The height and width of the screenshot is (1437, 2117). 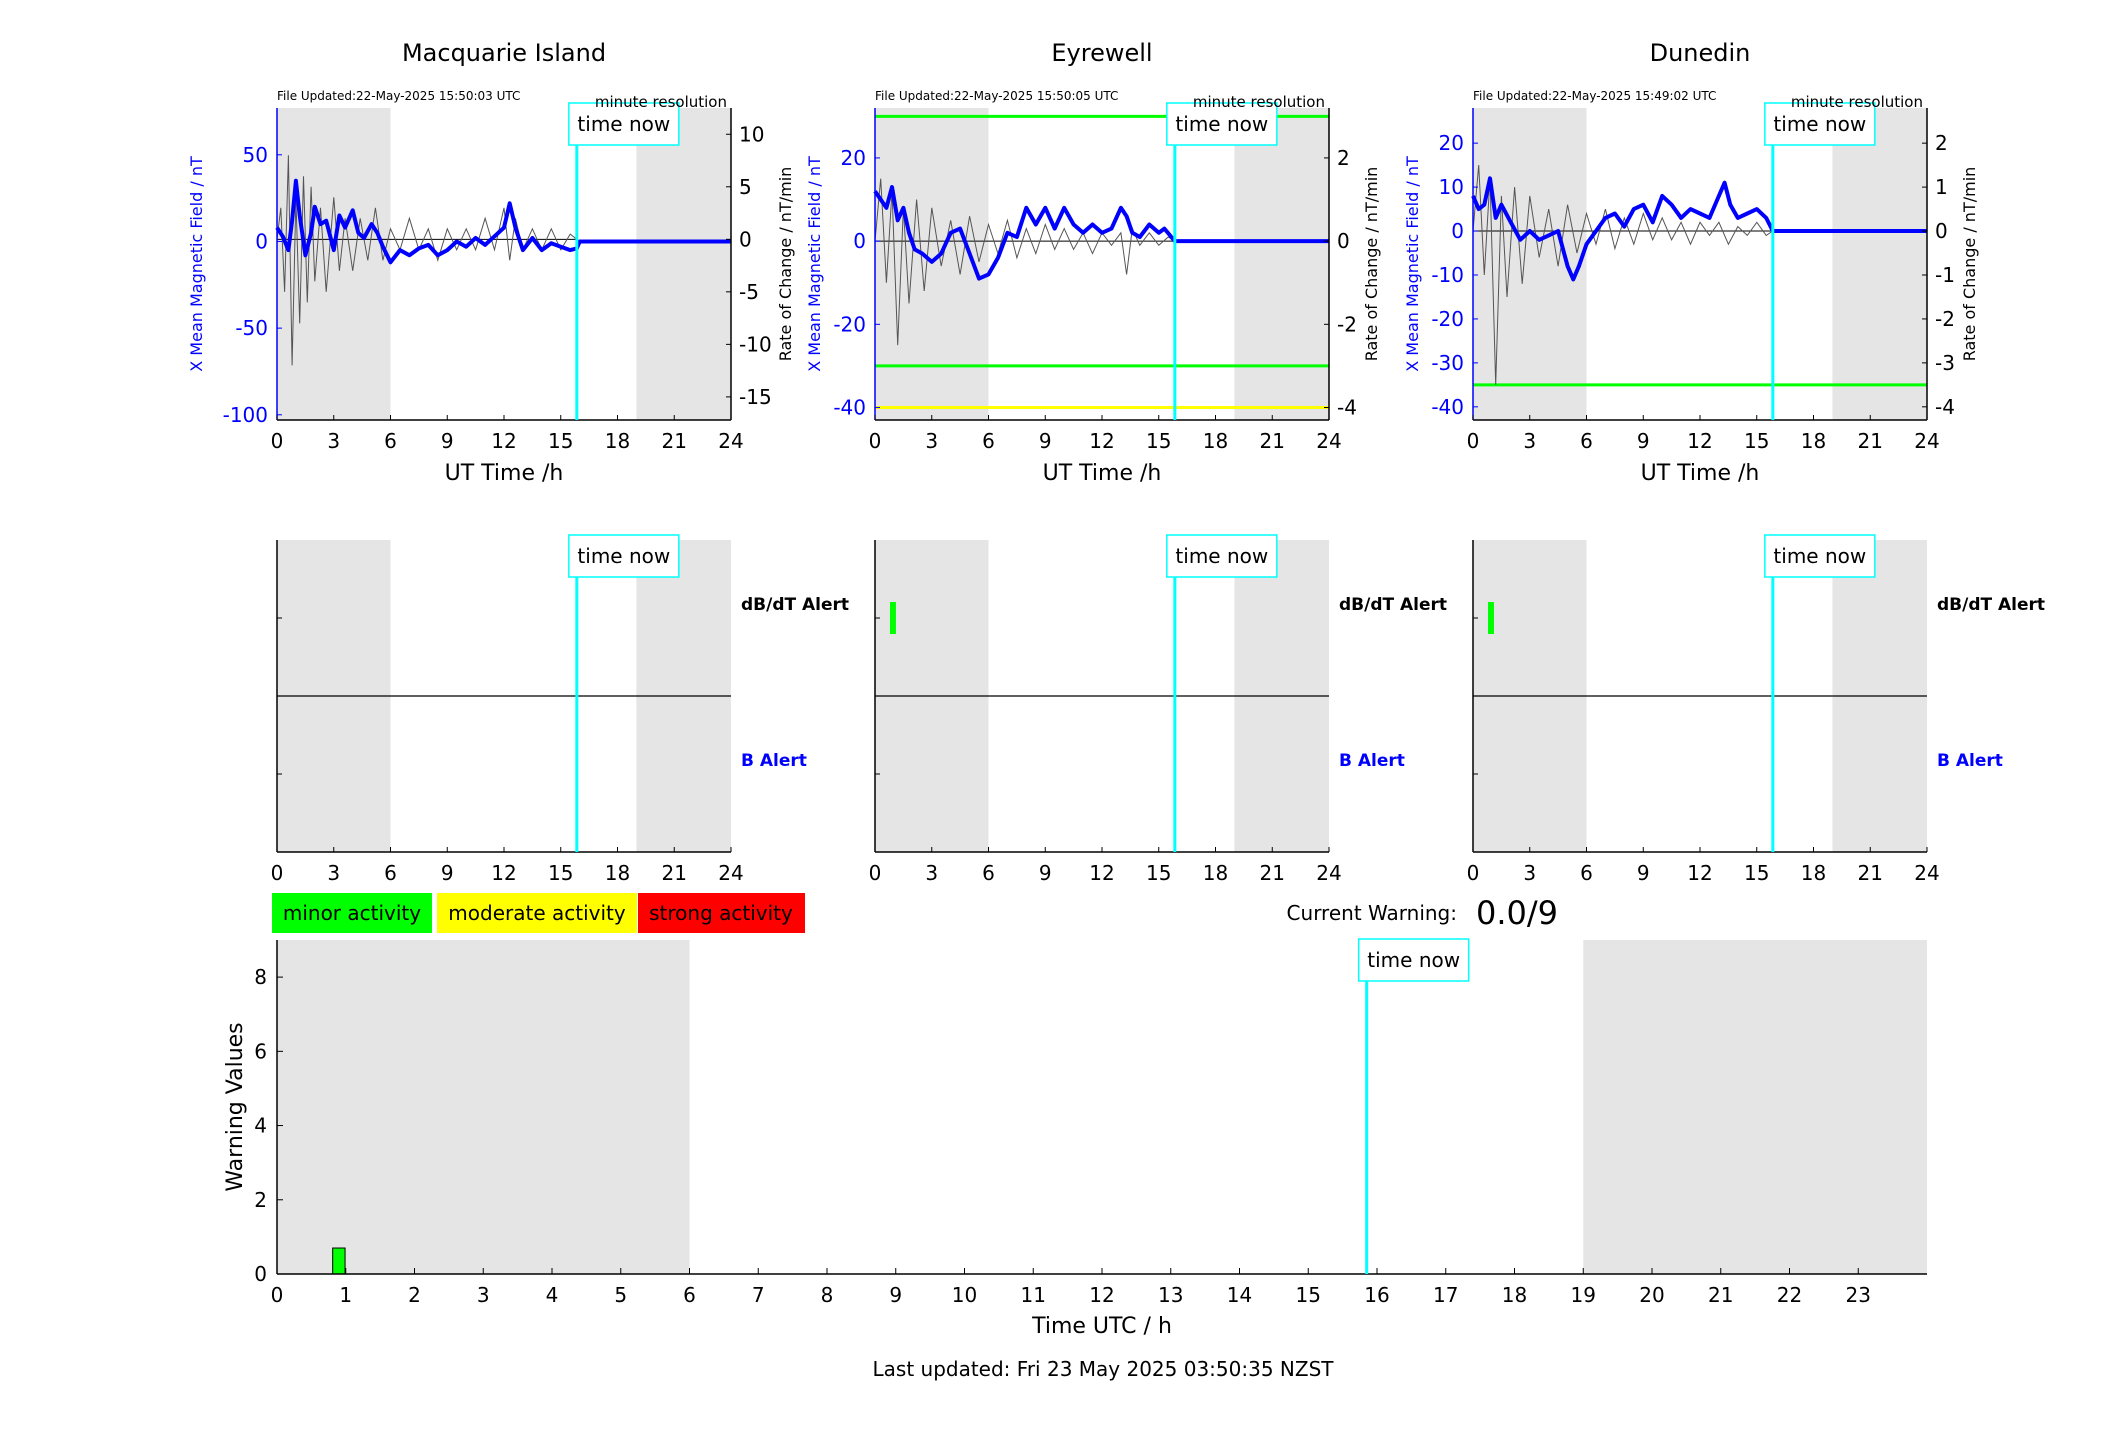 I want to click on x-tick-label: 1, so click(x=345, y=1295).